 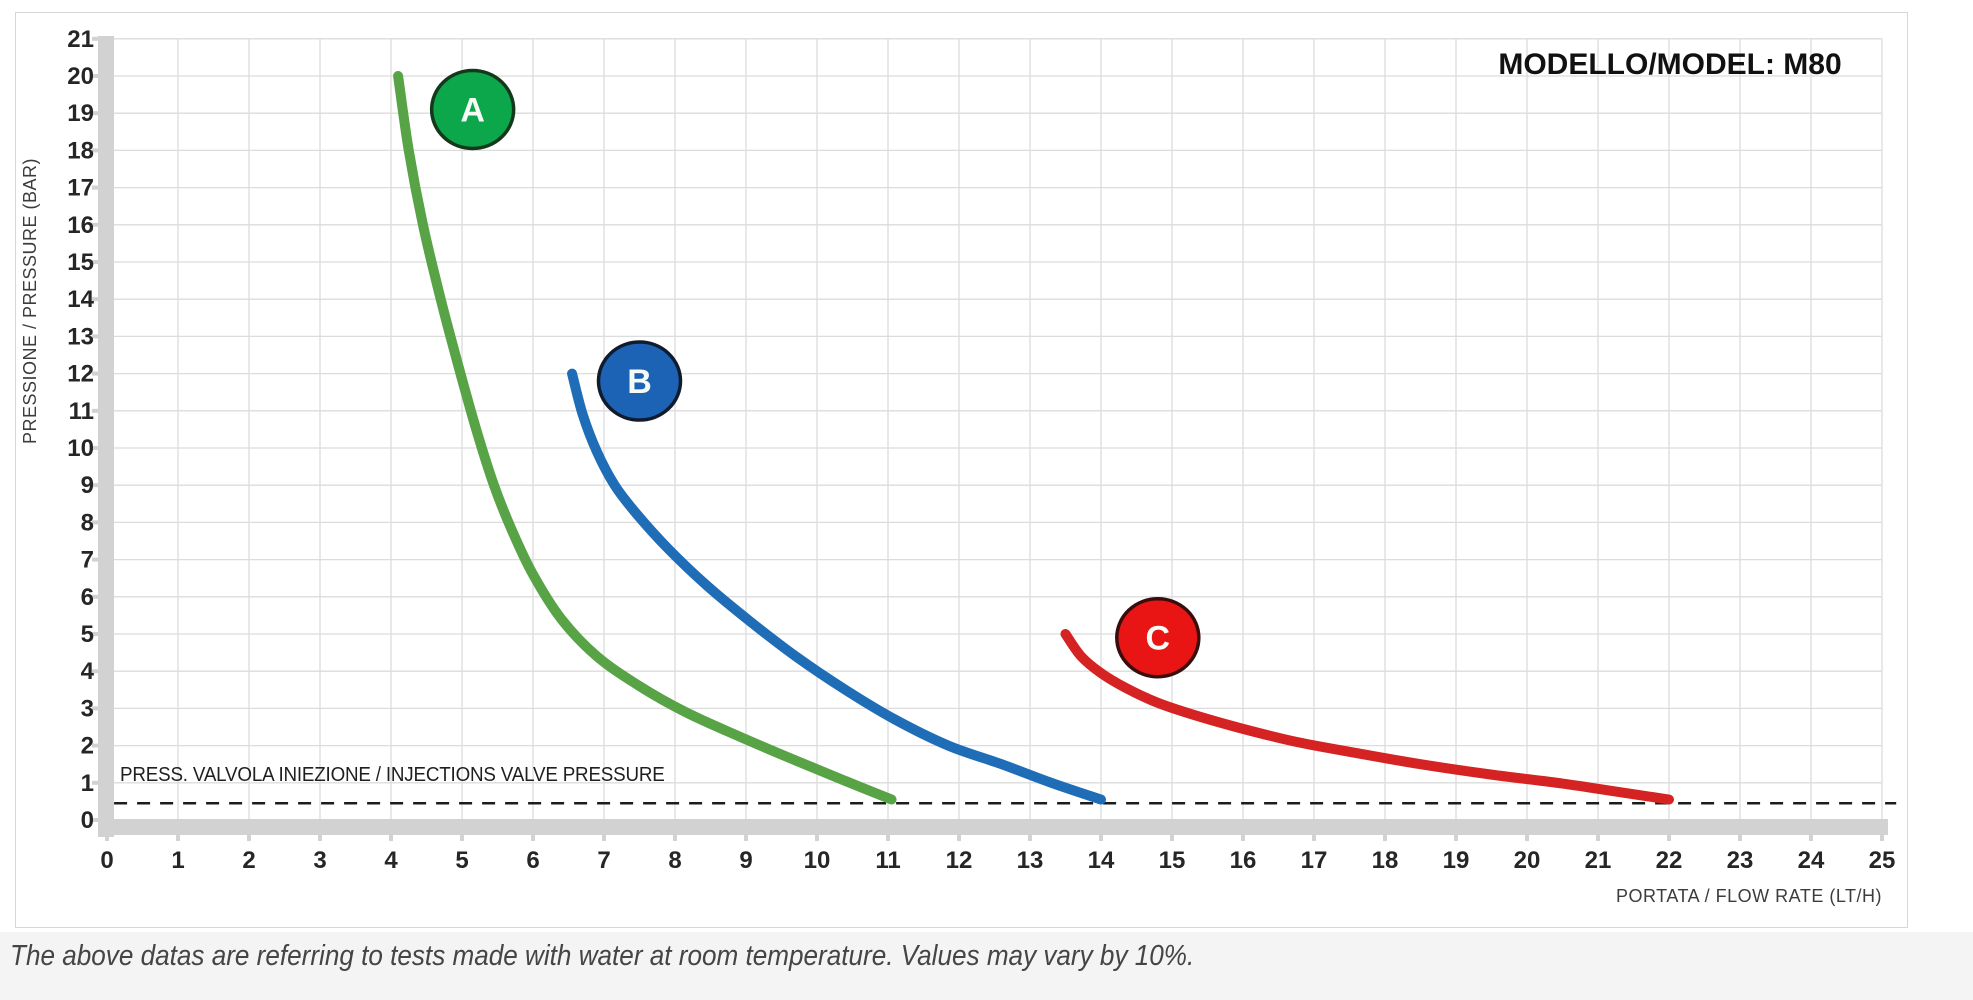 What do you see at coordinates (836, 586) in the screenshot?
I see `curve-b-line` at bounding box center [836, 586].